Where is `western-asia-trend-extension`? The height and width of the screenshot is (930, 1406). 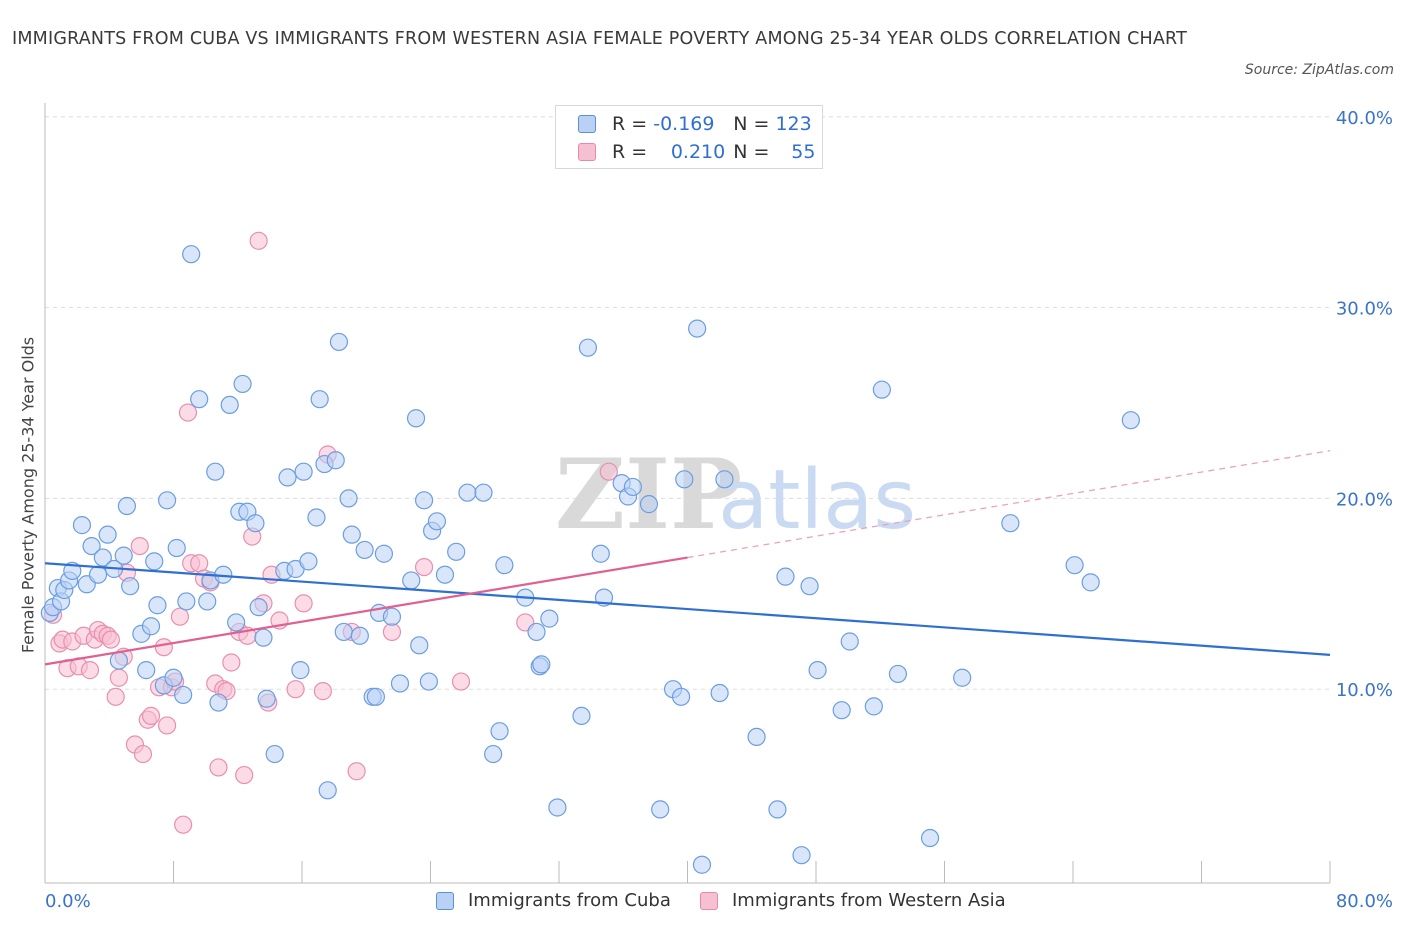
western-asia-trend-extension is located at coordinates (1009, 504).